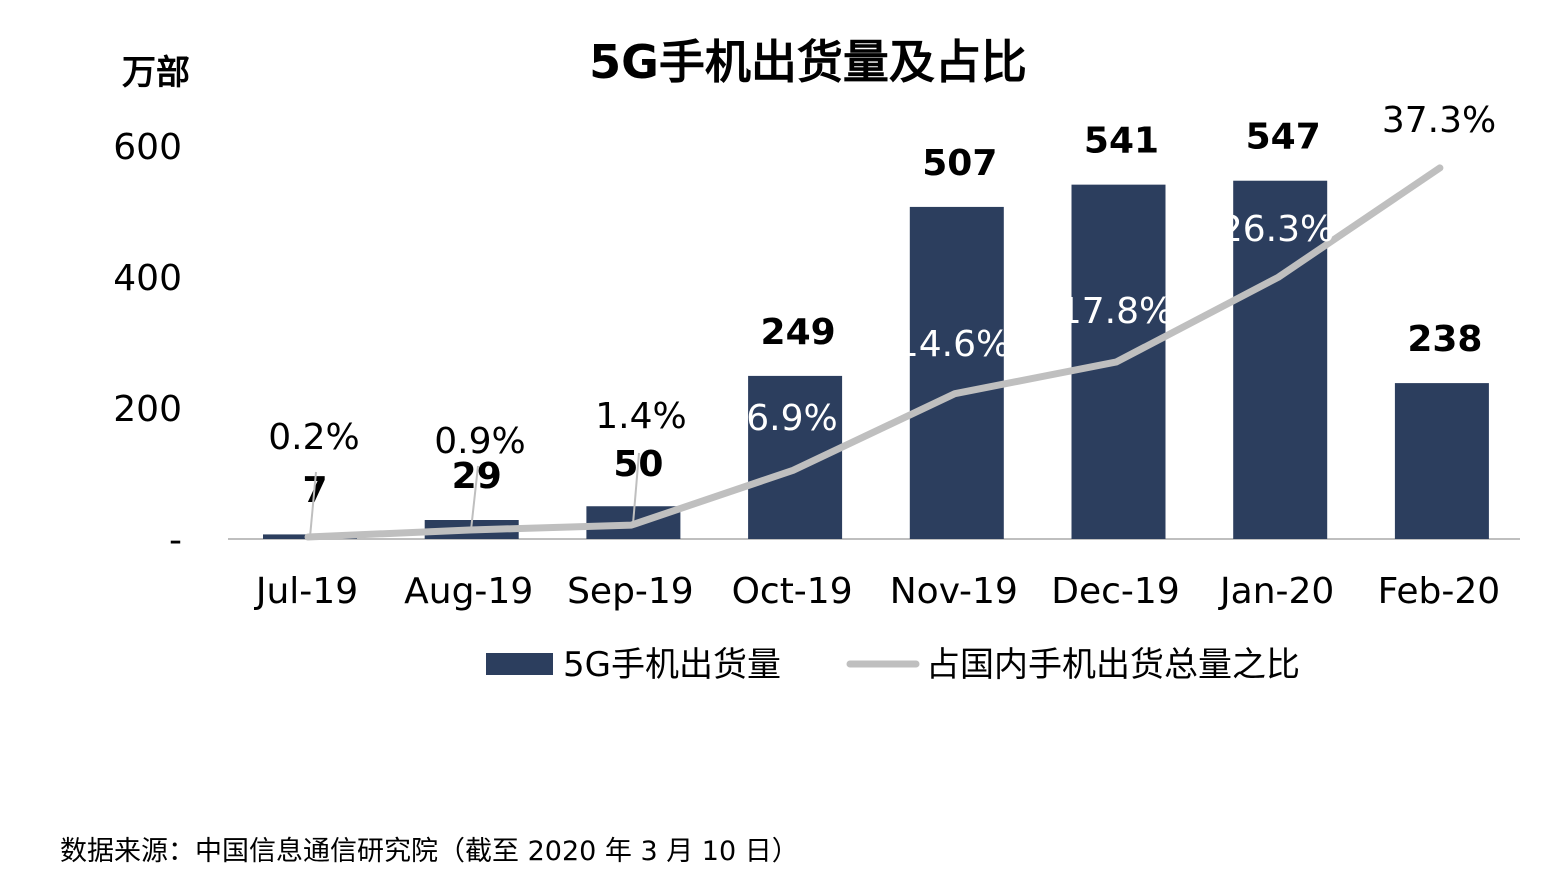 The height and width of the screenshot is (892, 1556). Describe the element at coordinates (156, 73) in the screenshot. I see `y-axis-unit: 万部` at that location.